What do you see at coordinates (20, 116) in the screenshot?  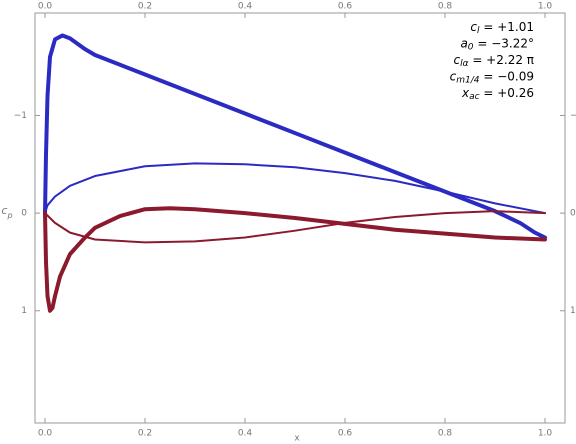 I see `y-tick-label: −1` at bounding box center [20, 116].